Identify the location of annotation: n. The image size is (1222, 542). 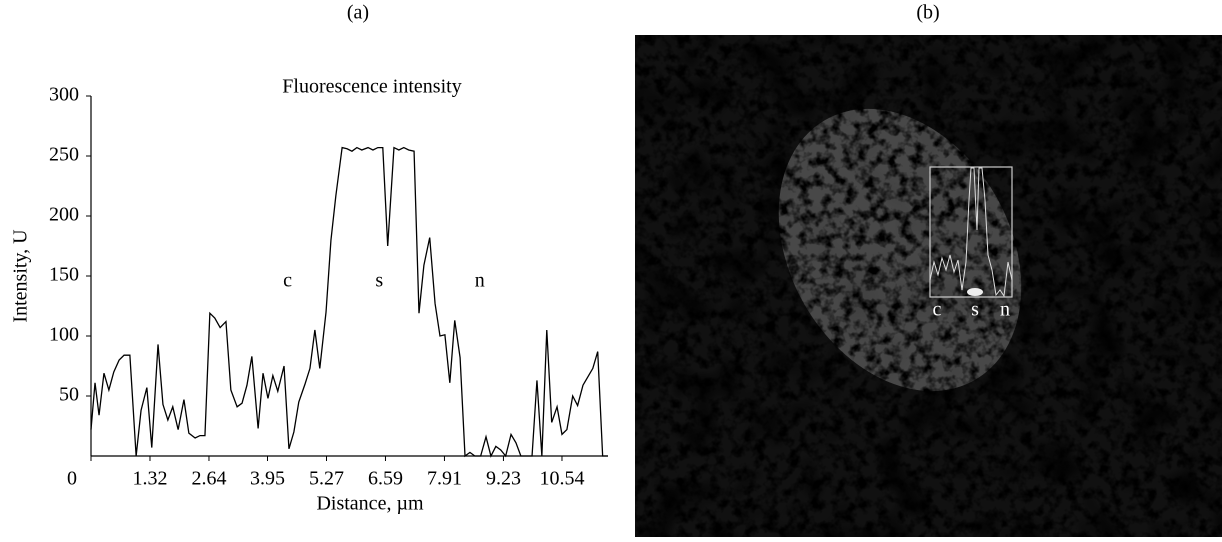
(480, 281).